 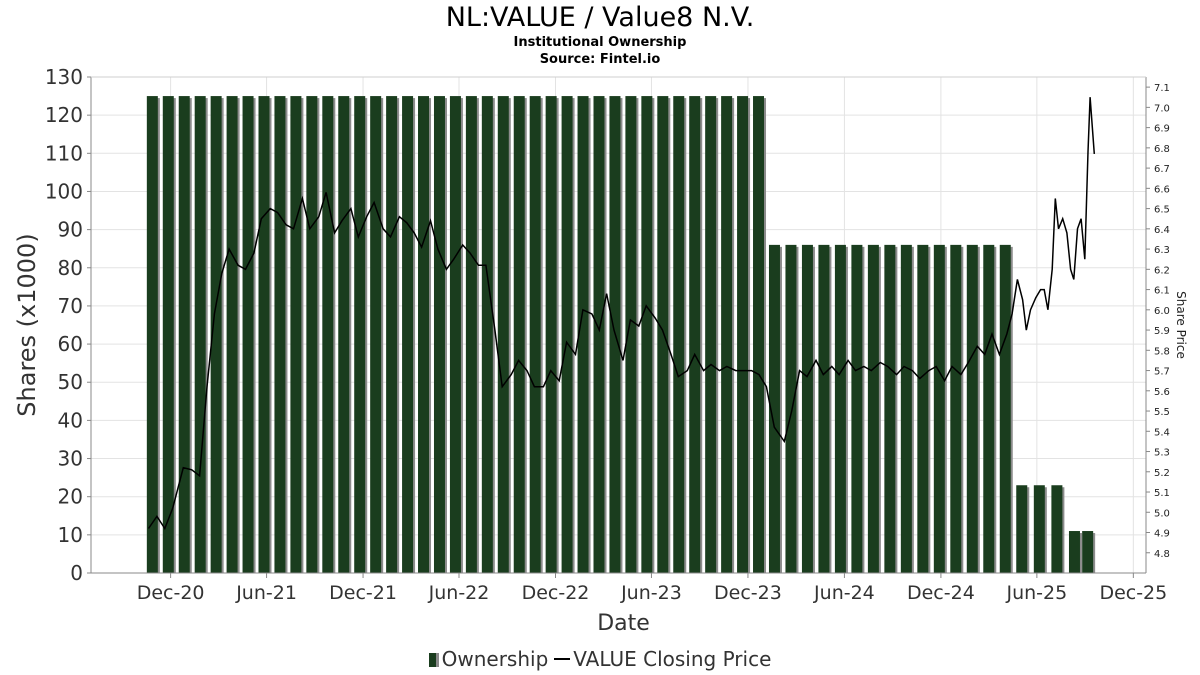 What do you see at coordinates (70, 230) in the screenshot?
I see `y-tick-label: 90` at bounding box center [70, 230].